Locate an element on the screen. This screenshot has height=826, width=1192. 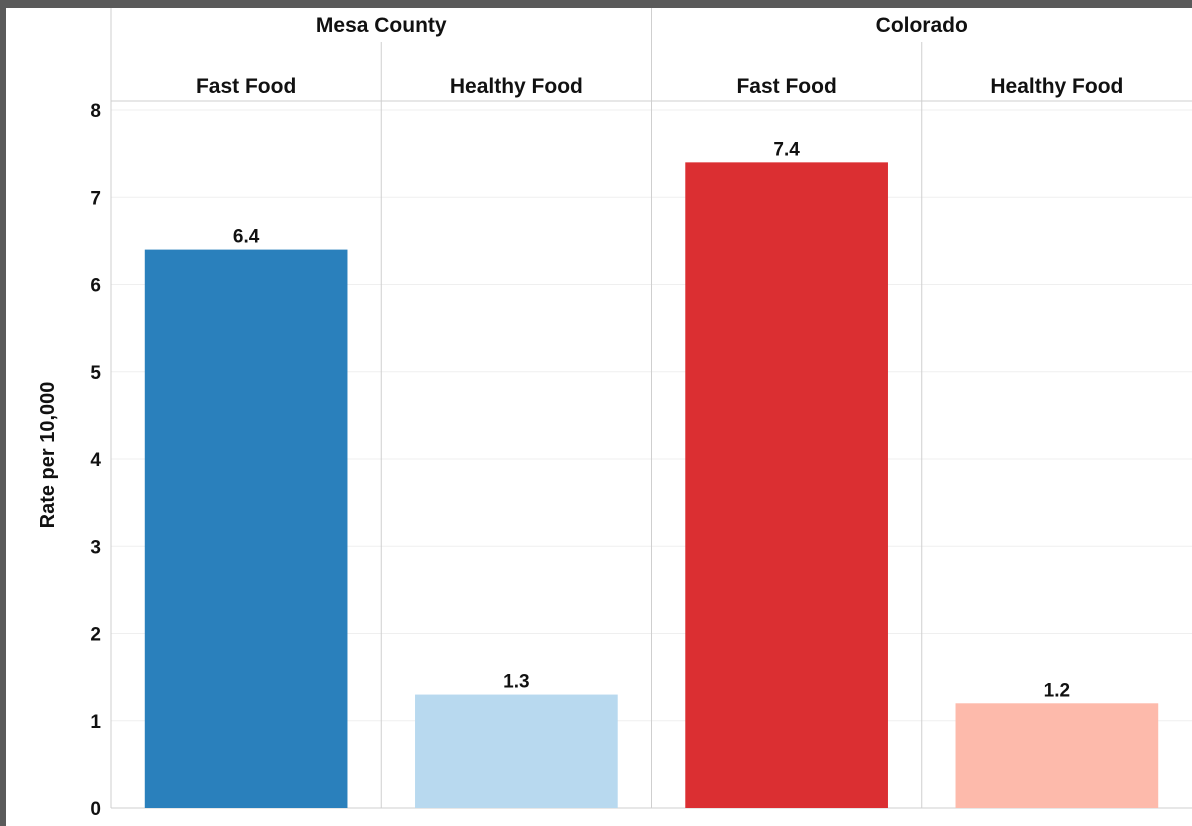
group-header: Colorado is located at coordinates (922, 25).